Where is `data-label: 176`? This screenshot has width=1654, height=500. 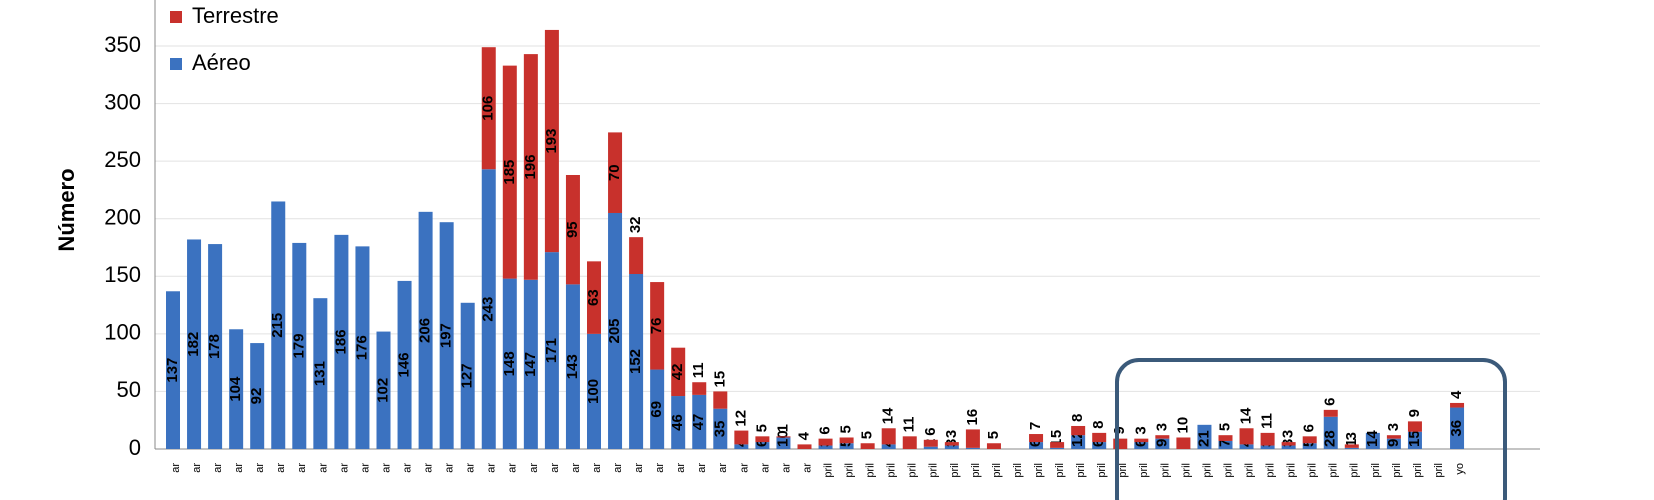 data-label: 176 is located at coordinates (361, 347).